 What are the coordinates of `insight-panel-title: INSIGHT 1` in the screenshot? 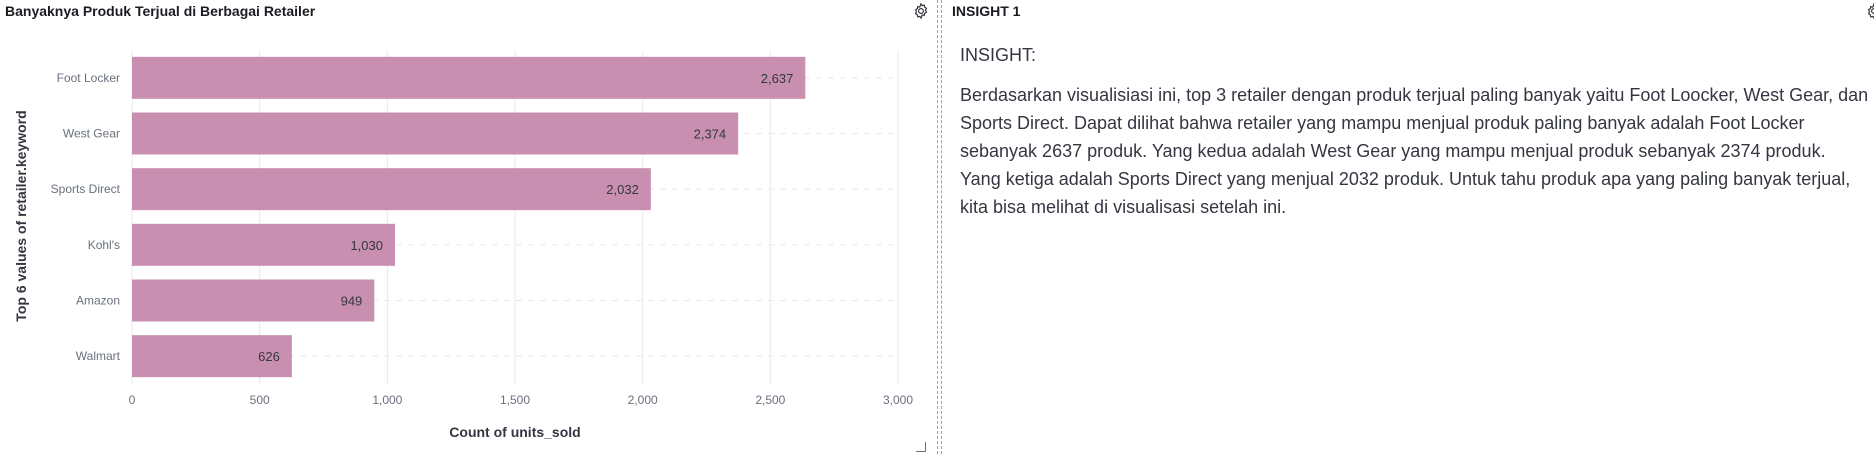 It's located at (986, 11).